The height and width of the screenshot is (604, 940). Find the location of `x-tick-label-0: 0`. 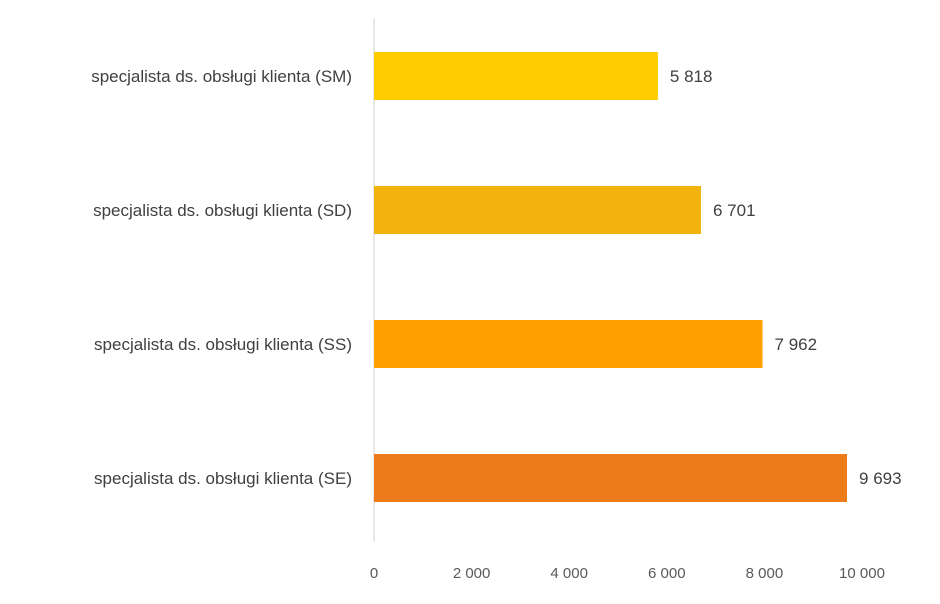

x-tick-label-0: 0 is located at coordinates (374, 573).